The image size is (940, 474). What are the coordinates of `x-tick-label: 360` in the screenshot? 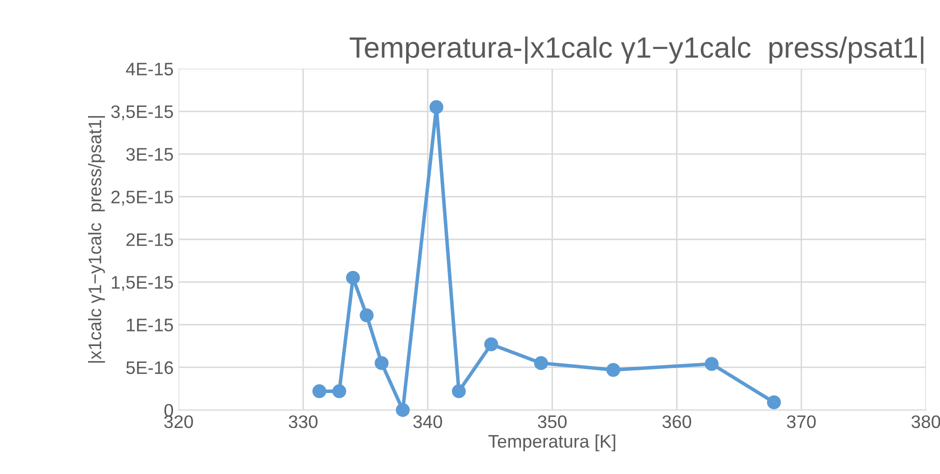 It's located at (677, 421).